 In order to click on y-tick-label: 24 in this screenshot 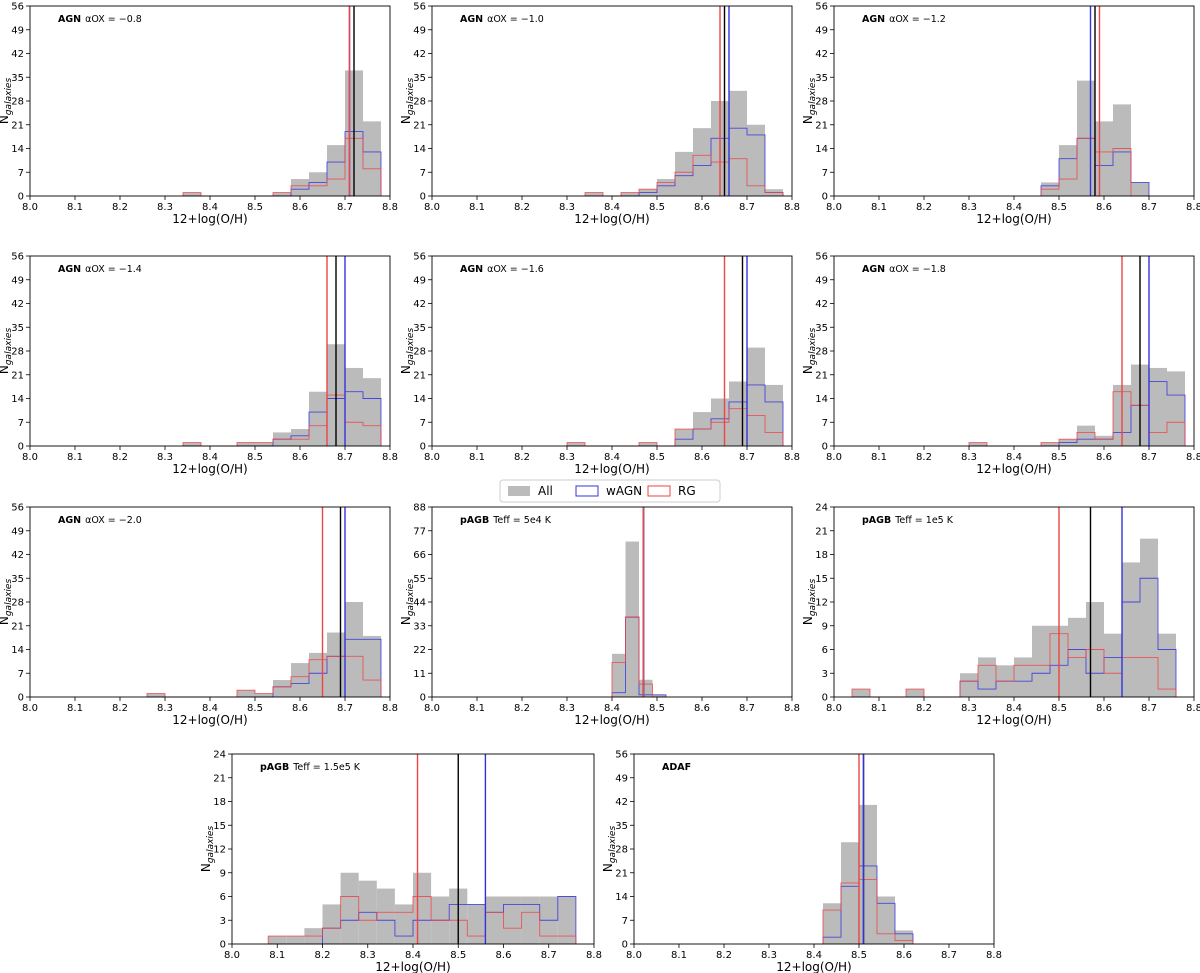, I will do `click(821, 508)`.